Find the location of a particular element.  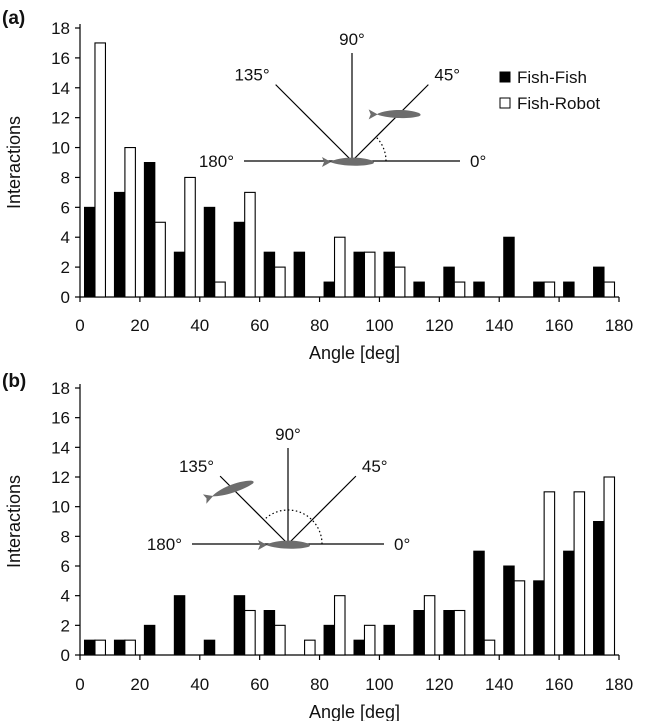

neighbour-fish is located at coordinates (228, 492).